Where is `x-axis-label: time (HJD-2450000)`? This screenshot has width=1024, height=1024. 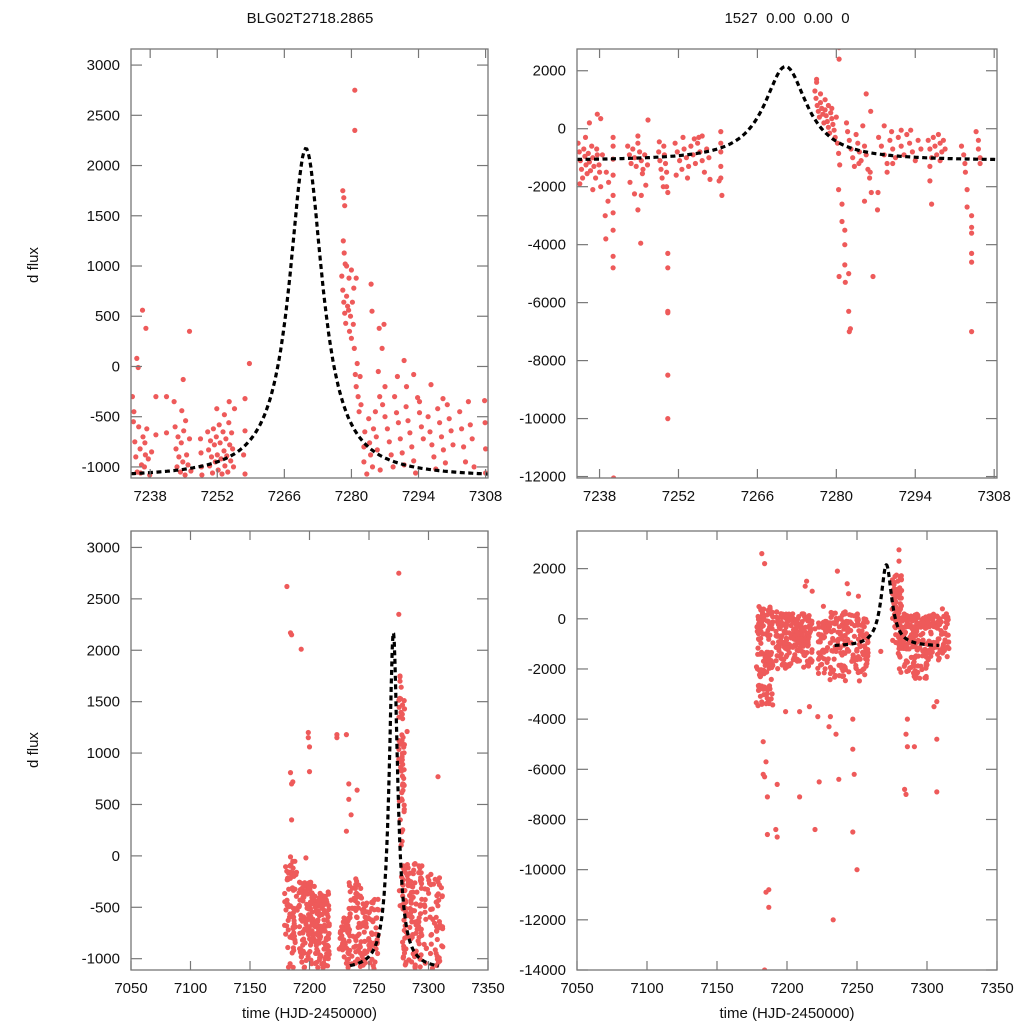 x-axis-label: time (HJD-2450000) is located at coordinates (786, 1013).